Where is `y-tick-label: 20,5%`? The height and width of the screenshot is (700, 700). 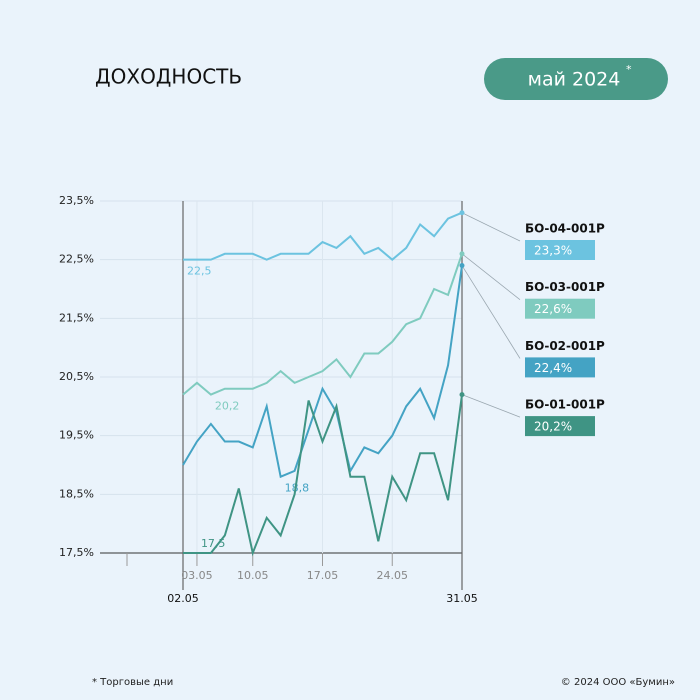
y-tick-label: 20,5% is located at coordinates (76, 376).